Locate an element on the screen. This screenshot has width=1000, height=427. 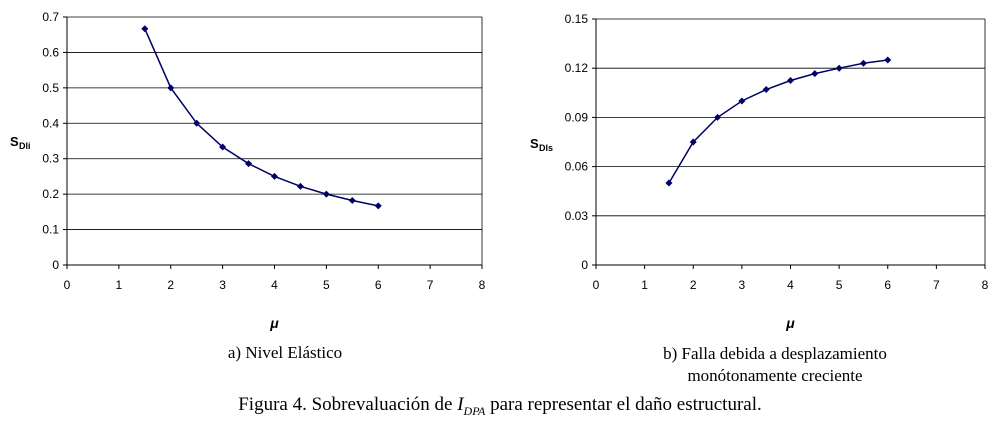
y-tick-label: 0.15 is located at coordinates (577, 19).